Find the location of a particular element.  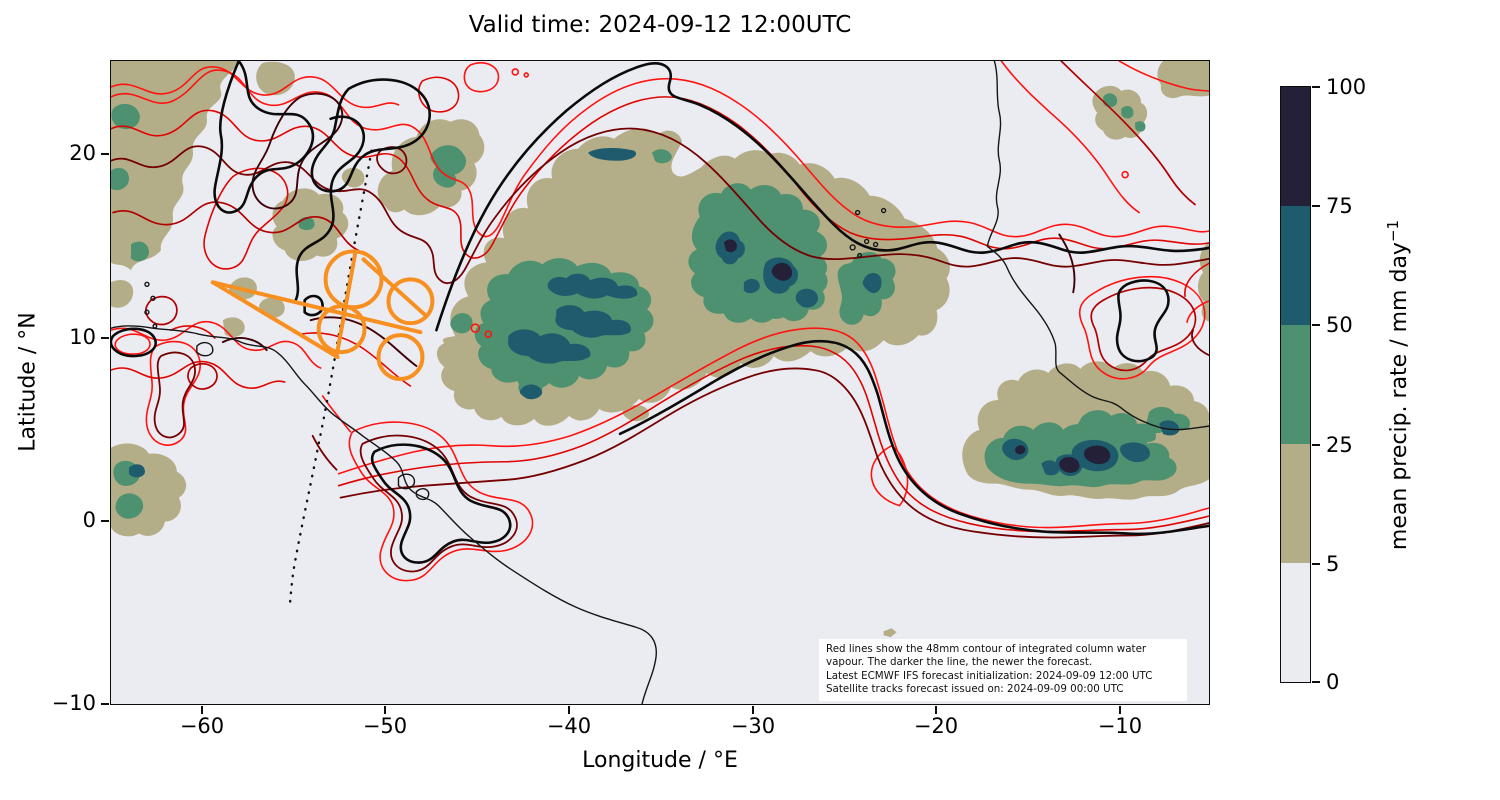

y-tick-label: 0 is located at coordinates (89, 519).